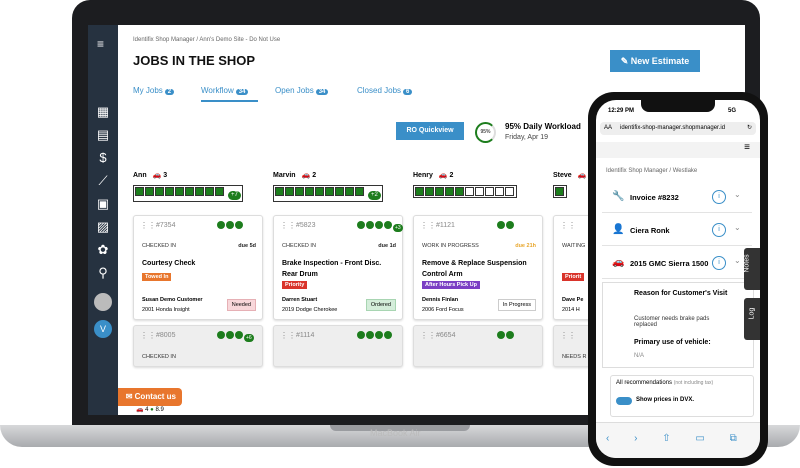  What do you see at coordinates (465, 191) in the screenshot?
I see `progress-boxes` at bounding box center [465, 191].